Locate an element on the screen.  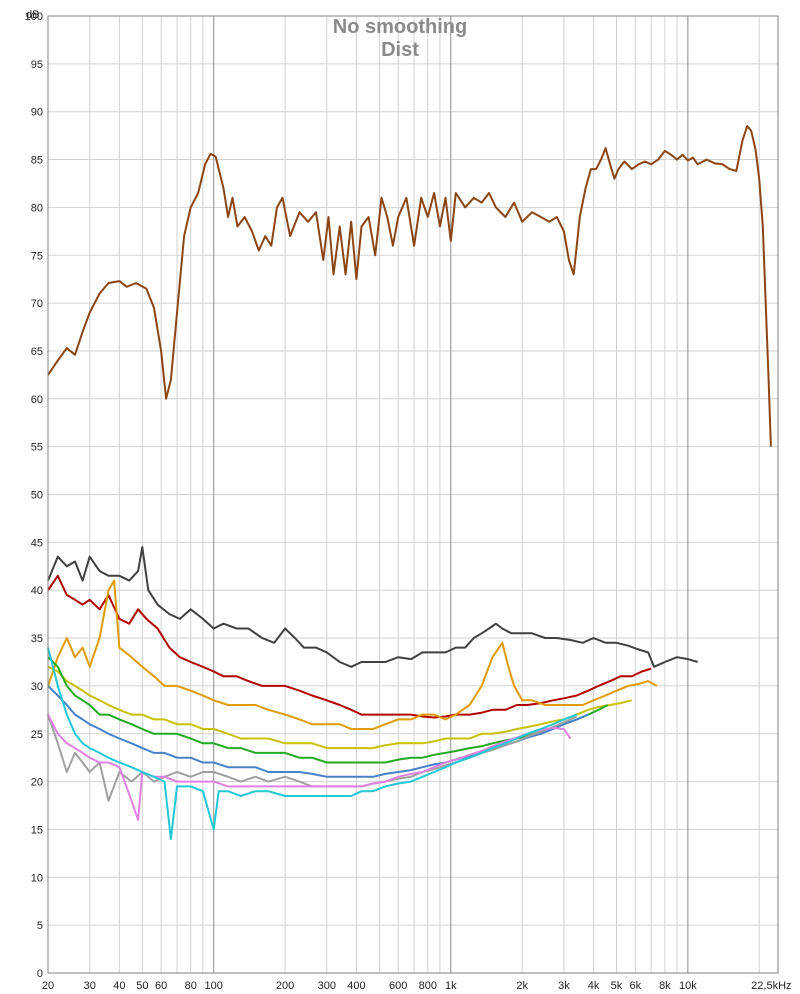
y-tick-label: 100 is located at coordinates (34, 17).